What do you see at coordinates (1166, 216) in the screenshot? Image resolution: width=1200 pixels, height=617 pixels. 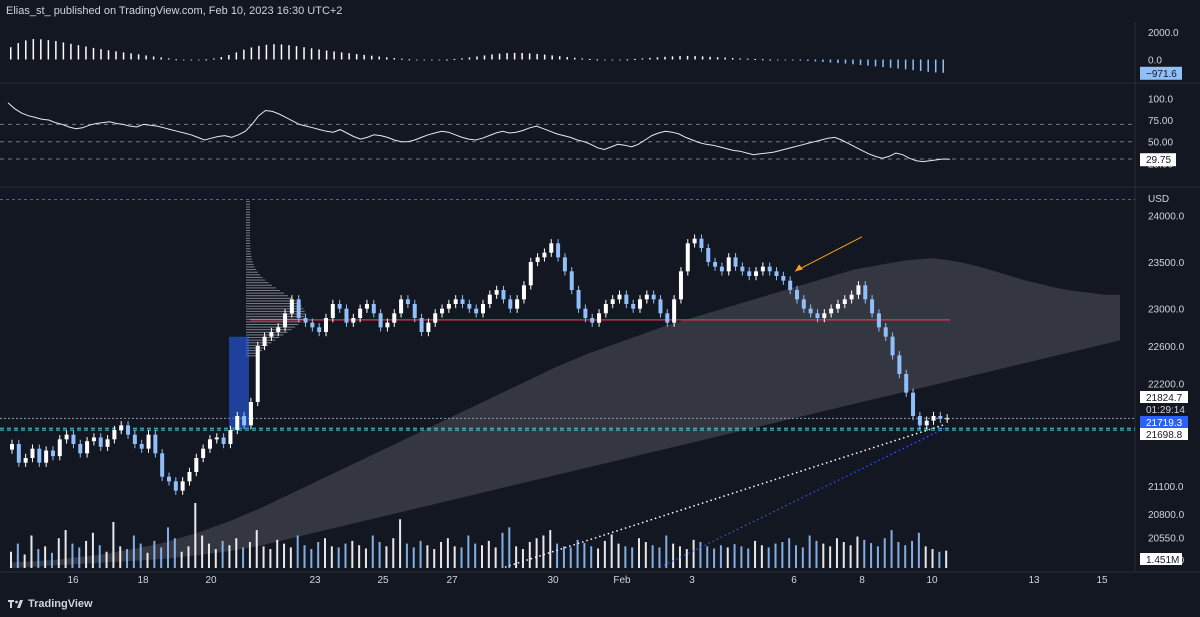 I see `price-tick: 24000.0` at bounding box center [1166, 216].